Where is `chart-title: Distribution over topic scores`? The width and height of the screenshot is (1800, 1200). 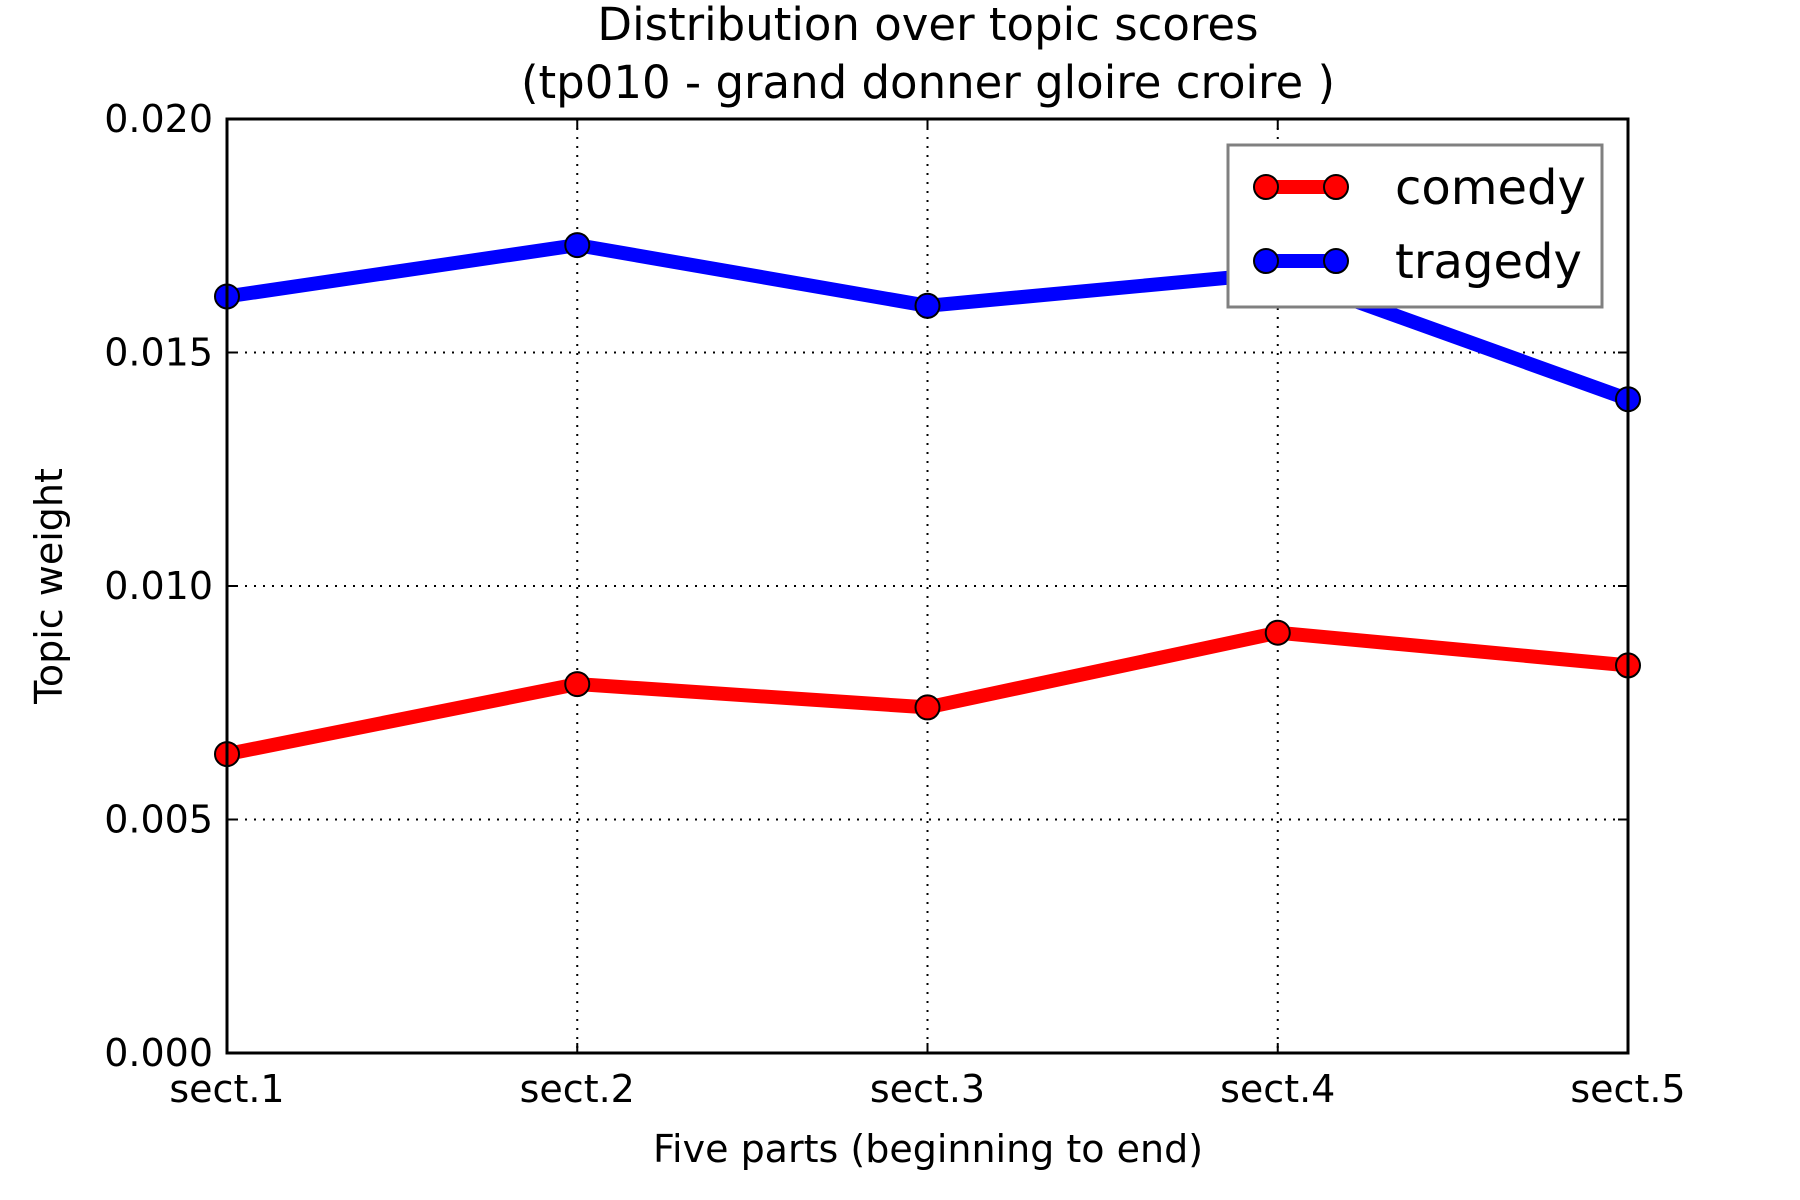 chart-title: Distribution over topic scores is located at coordinates (927, 25).